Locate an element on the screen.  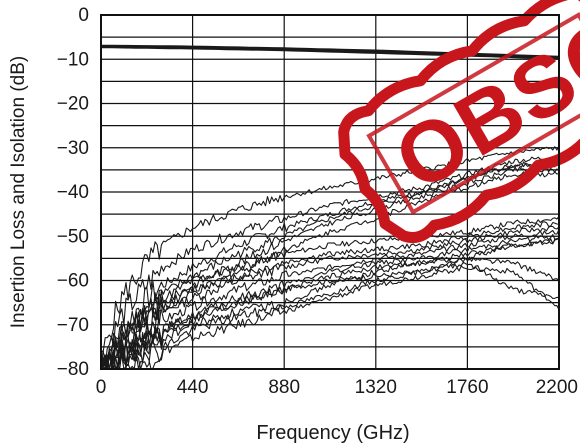
x-tick-label: 880 is located at coordinates (284, 387).